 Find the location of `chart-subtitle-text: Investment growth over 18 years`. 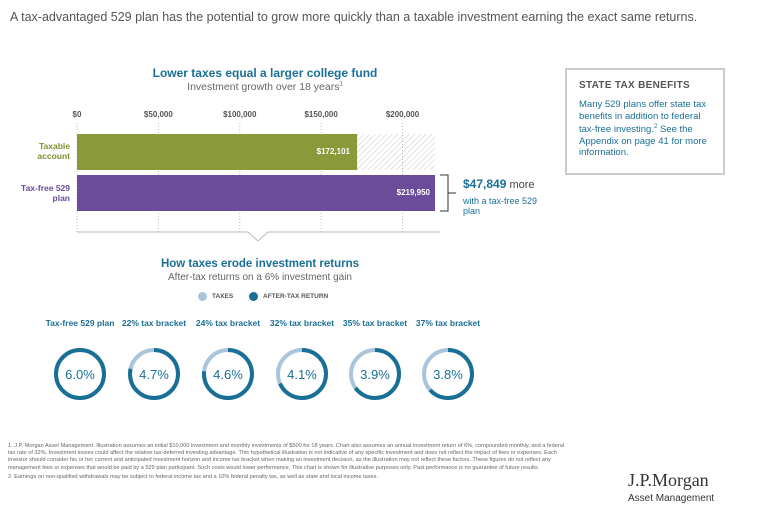

chart-subtitle-text: Investment growth over 18 years is located at coordinates (263, 87).